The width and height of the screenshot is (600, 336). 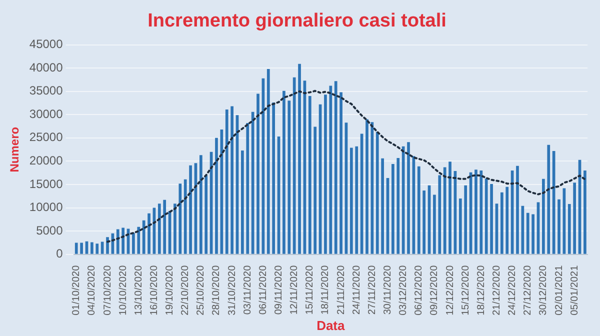 What do you see at coordinates (154, 290) in the screenshot?
I see `x-tick-label: 16/10/2020` at bounding box center [154, 290].